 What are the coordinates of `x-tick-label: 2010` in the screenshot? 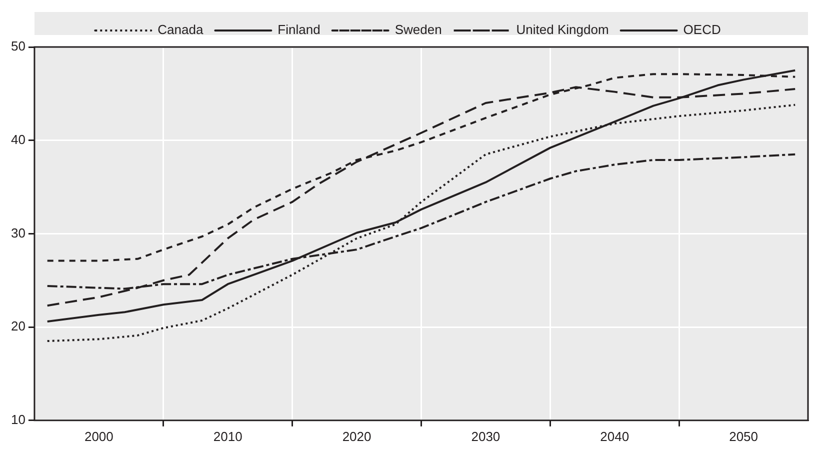 It's located at (227, 436).